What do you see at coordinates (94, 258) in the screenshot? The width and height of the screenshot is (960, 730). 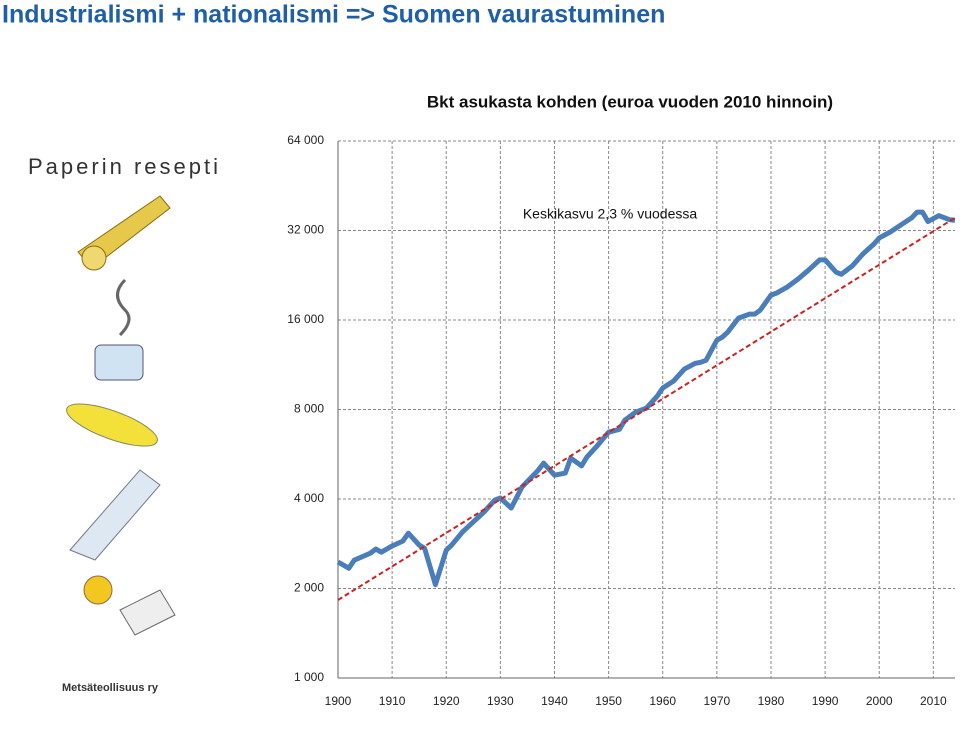 I see `log-end-icon` at bounding box center [94, 258].